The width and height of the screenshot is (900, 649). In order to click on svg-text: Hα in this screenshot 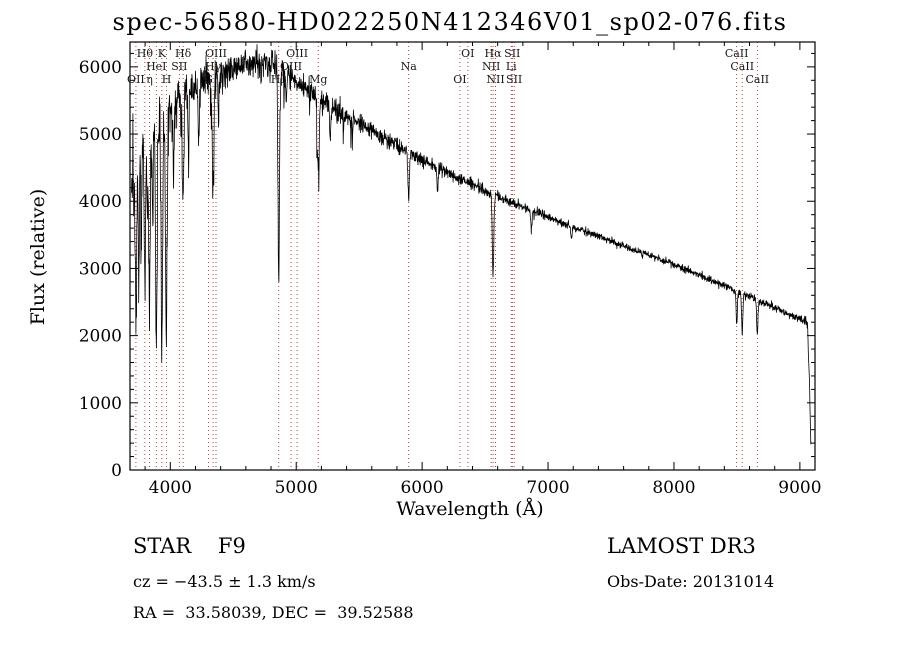, I will do `click(494, 53)`.